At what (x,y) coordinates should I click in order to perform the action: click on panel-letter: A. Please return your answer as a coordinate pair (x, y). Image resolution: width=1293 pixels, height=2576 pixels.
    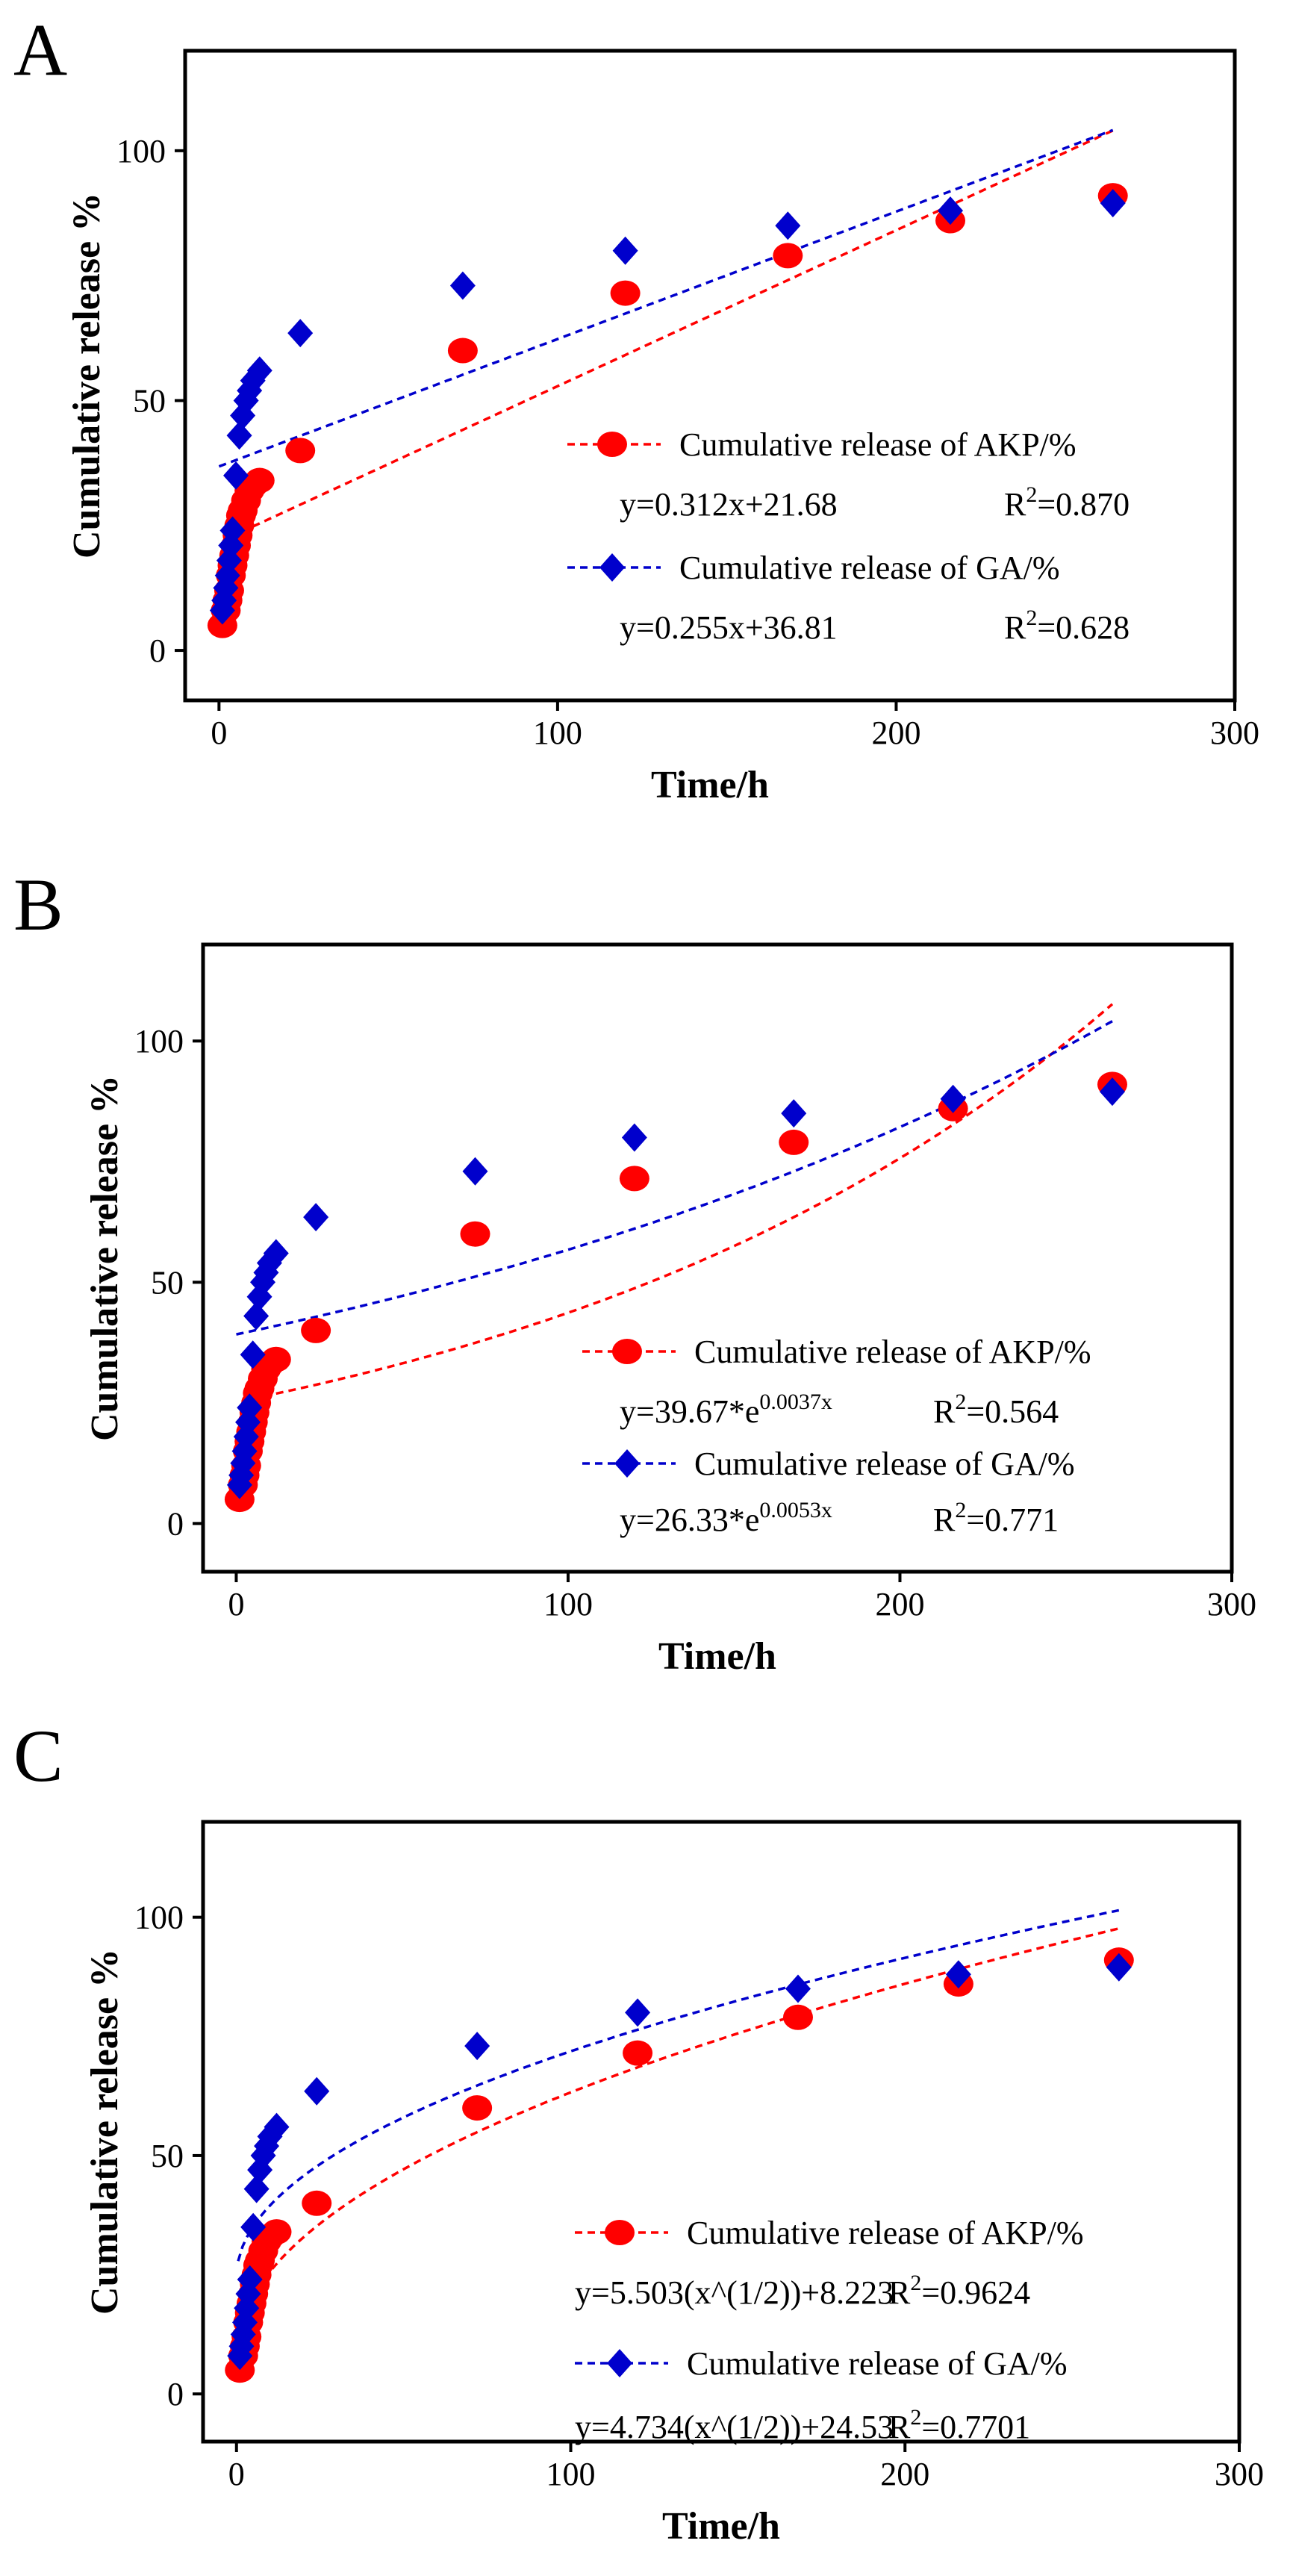
    Looking at the image, I should click on (40, 49).